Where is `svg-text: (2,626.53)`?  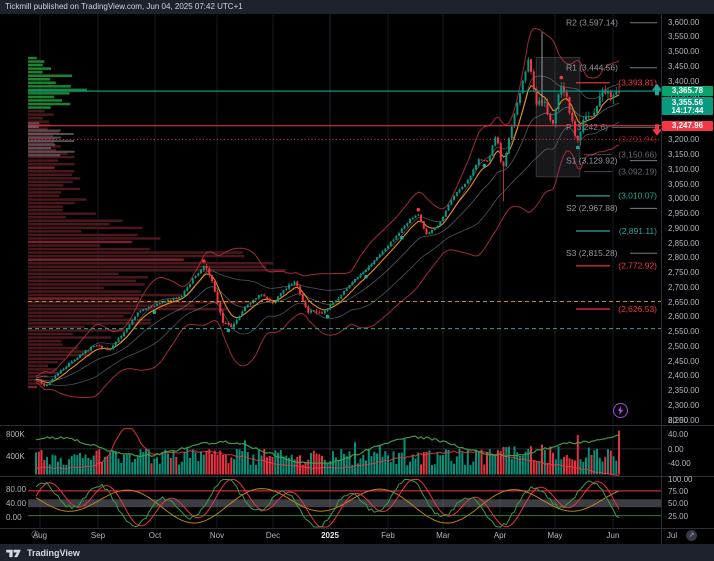 svg-text: (2,626.53) is located at coordinates (637, 309).